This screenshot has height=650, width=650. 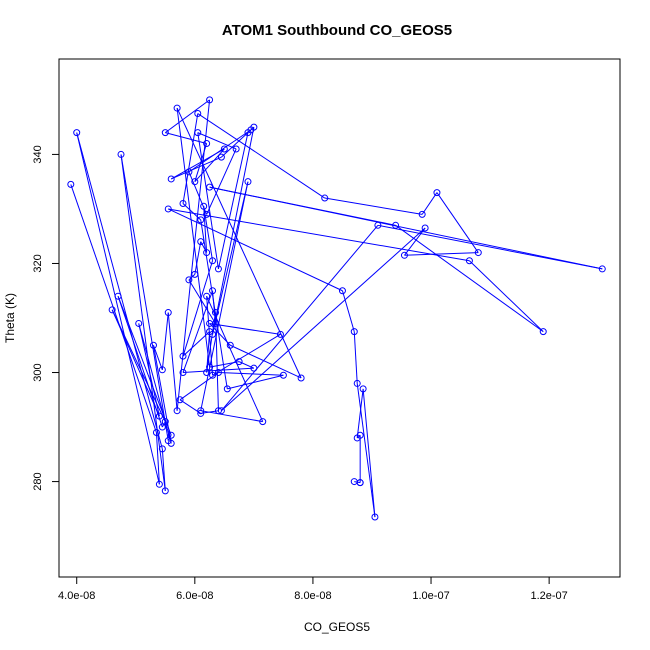 What do you see at coordinates (46, 318) in the screenshot?
I see `y-axis: 280 300 320 340` at bounding box center [46, 318].